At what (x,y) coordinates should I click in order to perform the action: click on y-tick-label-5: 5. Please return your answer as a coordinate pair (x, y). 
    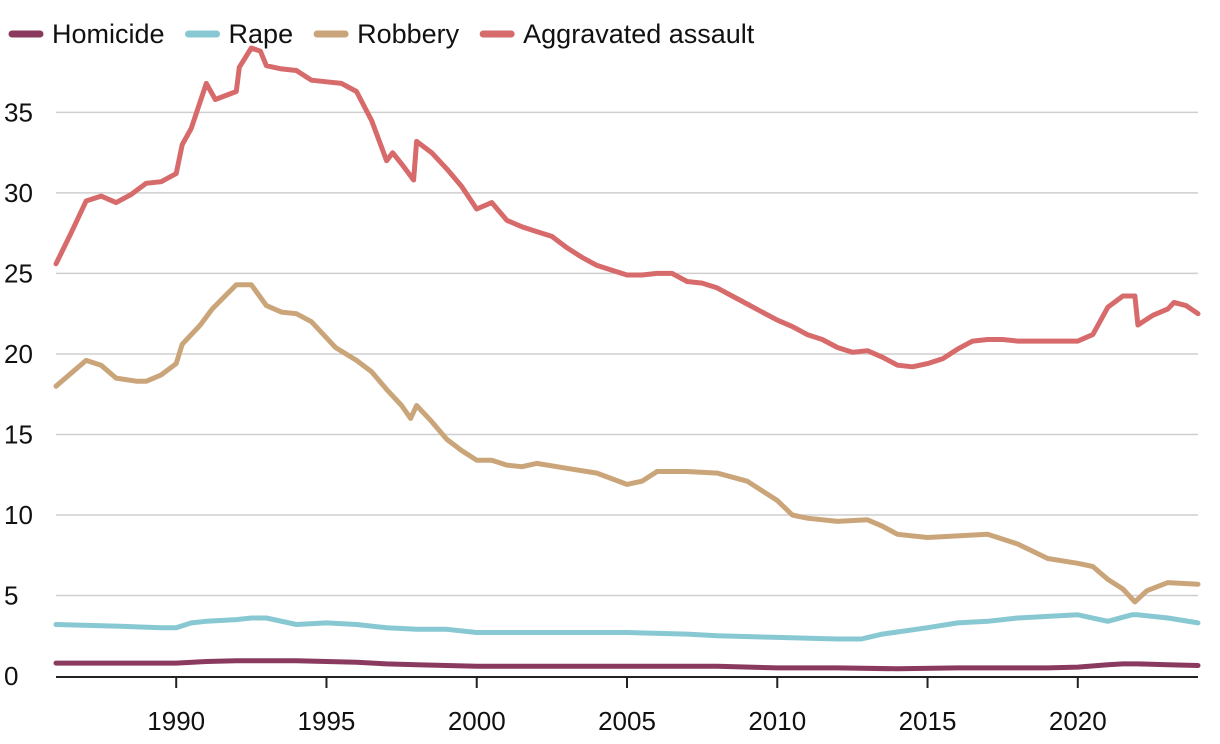
    Looking at the image, I should click on (11, 595).